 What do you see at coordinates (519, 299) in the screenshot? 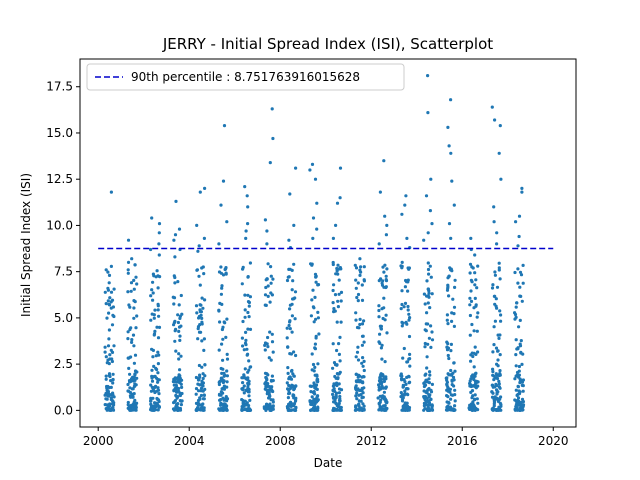
I see `season-2018-points` at bounding box center [519, 299].